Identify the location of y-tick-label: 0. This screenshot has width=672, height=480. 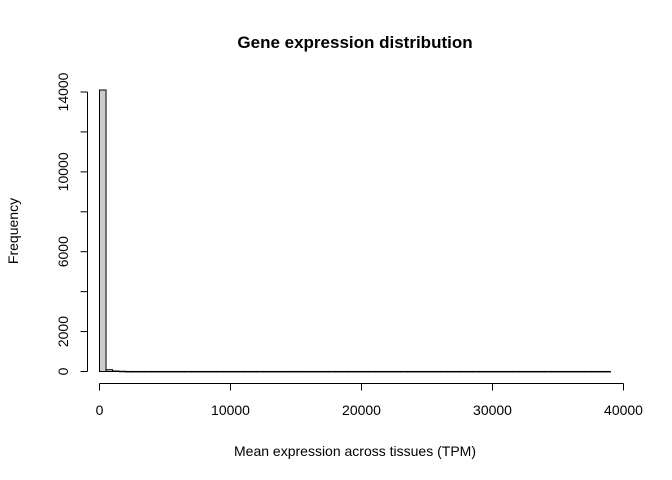
(63, 371).